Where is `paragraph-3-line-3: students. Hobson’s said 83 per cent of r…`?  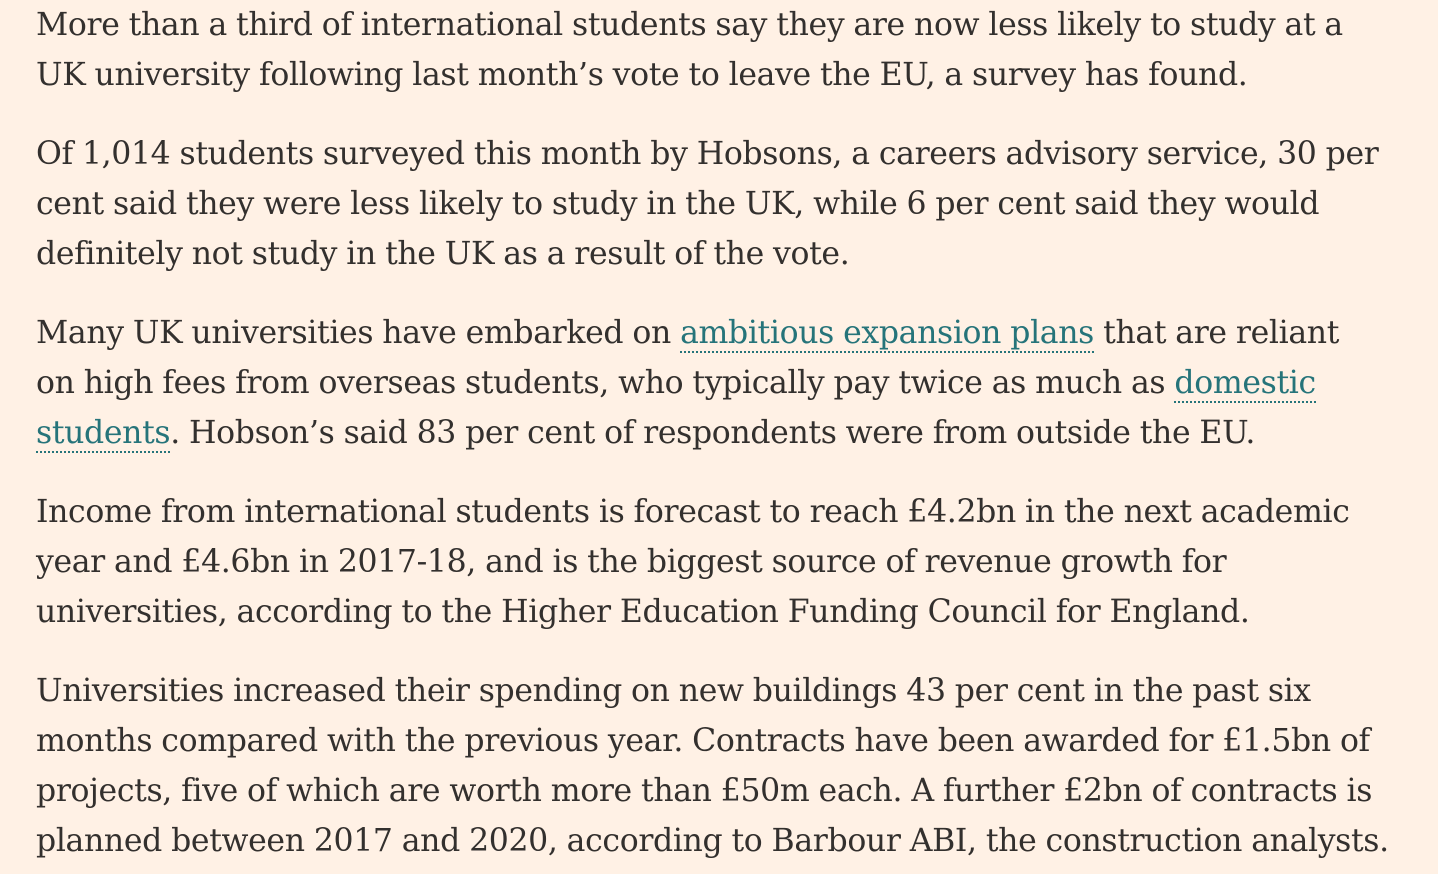 paragraph-3-line-3: students. Hobson’s said 83 per cent of r… is located at coordinates (732, 433).